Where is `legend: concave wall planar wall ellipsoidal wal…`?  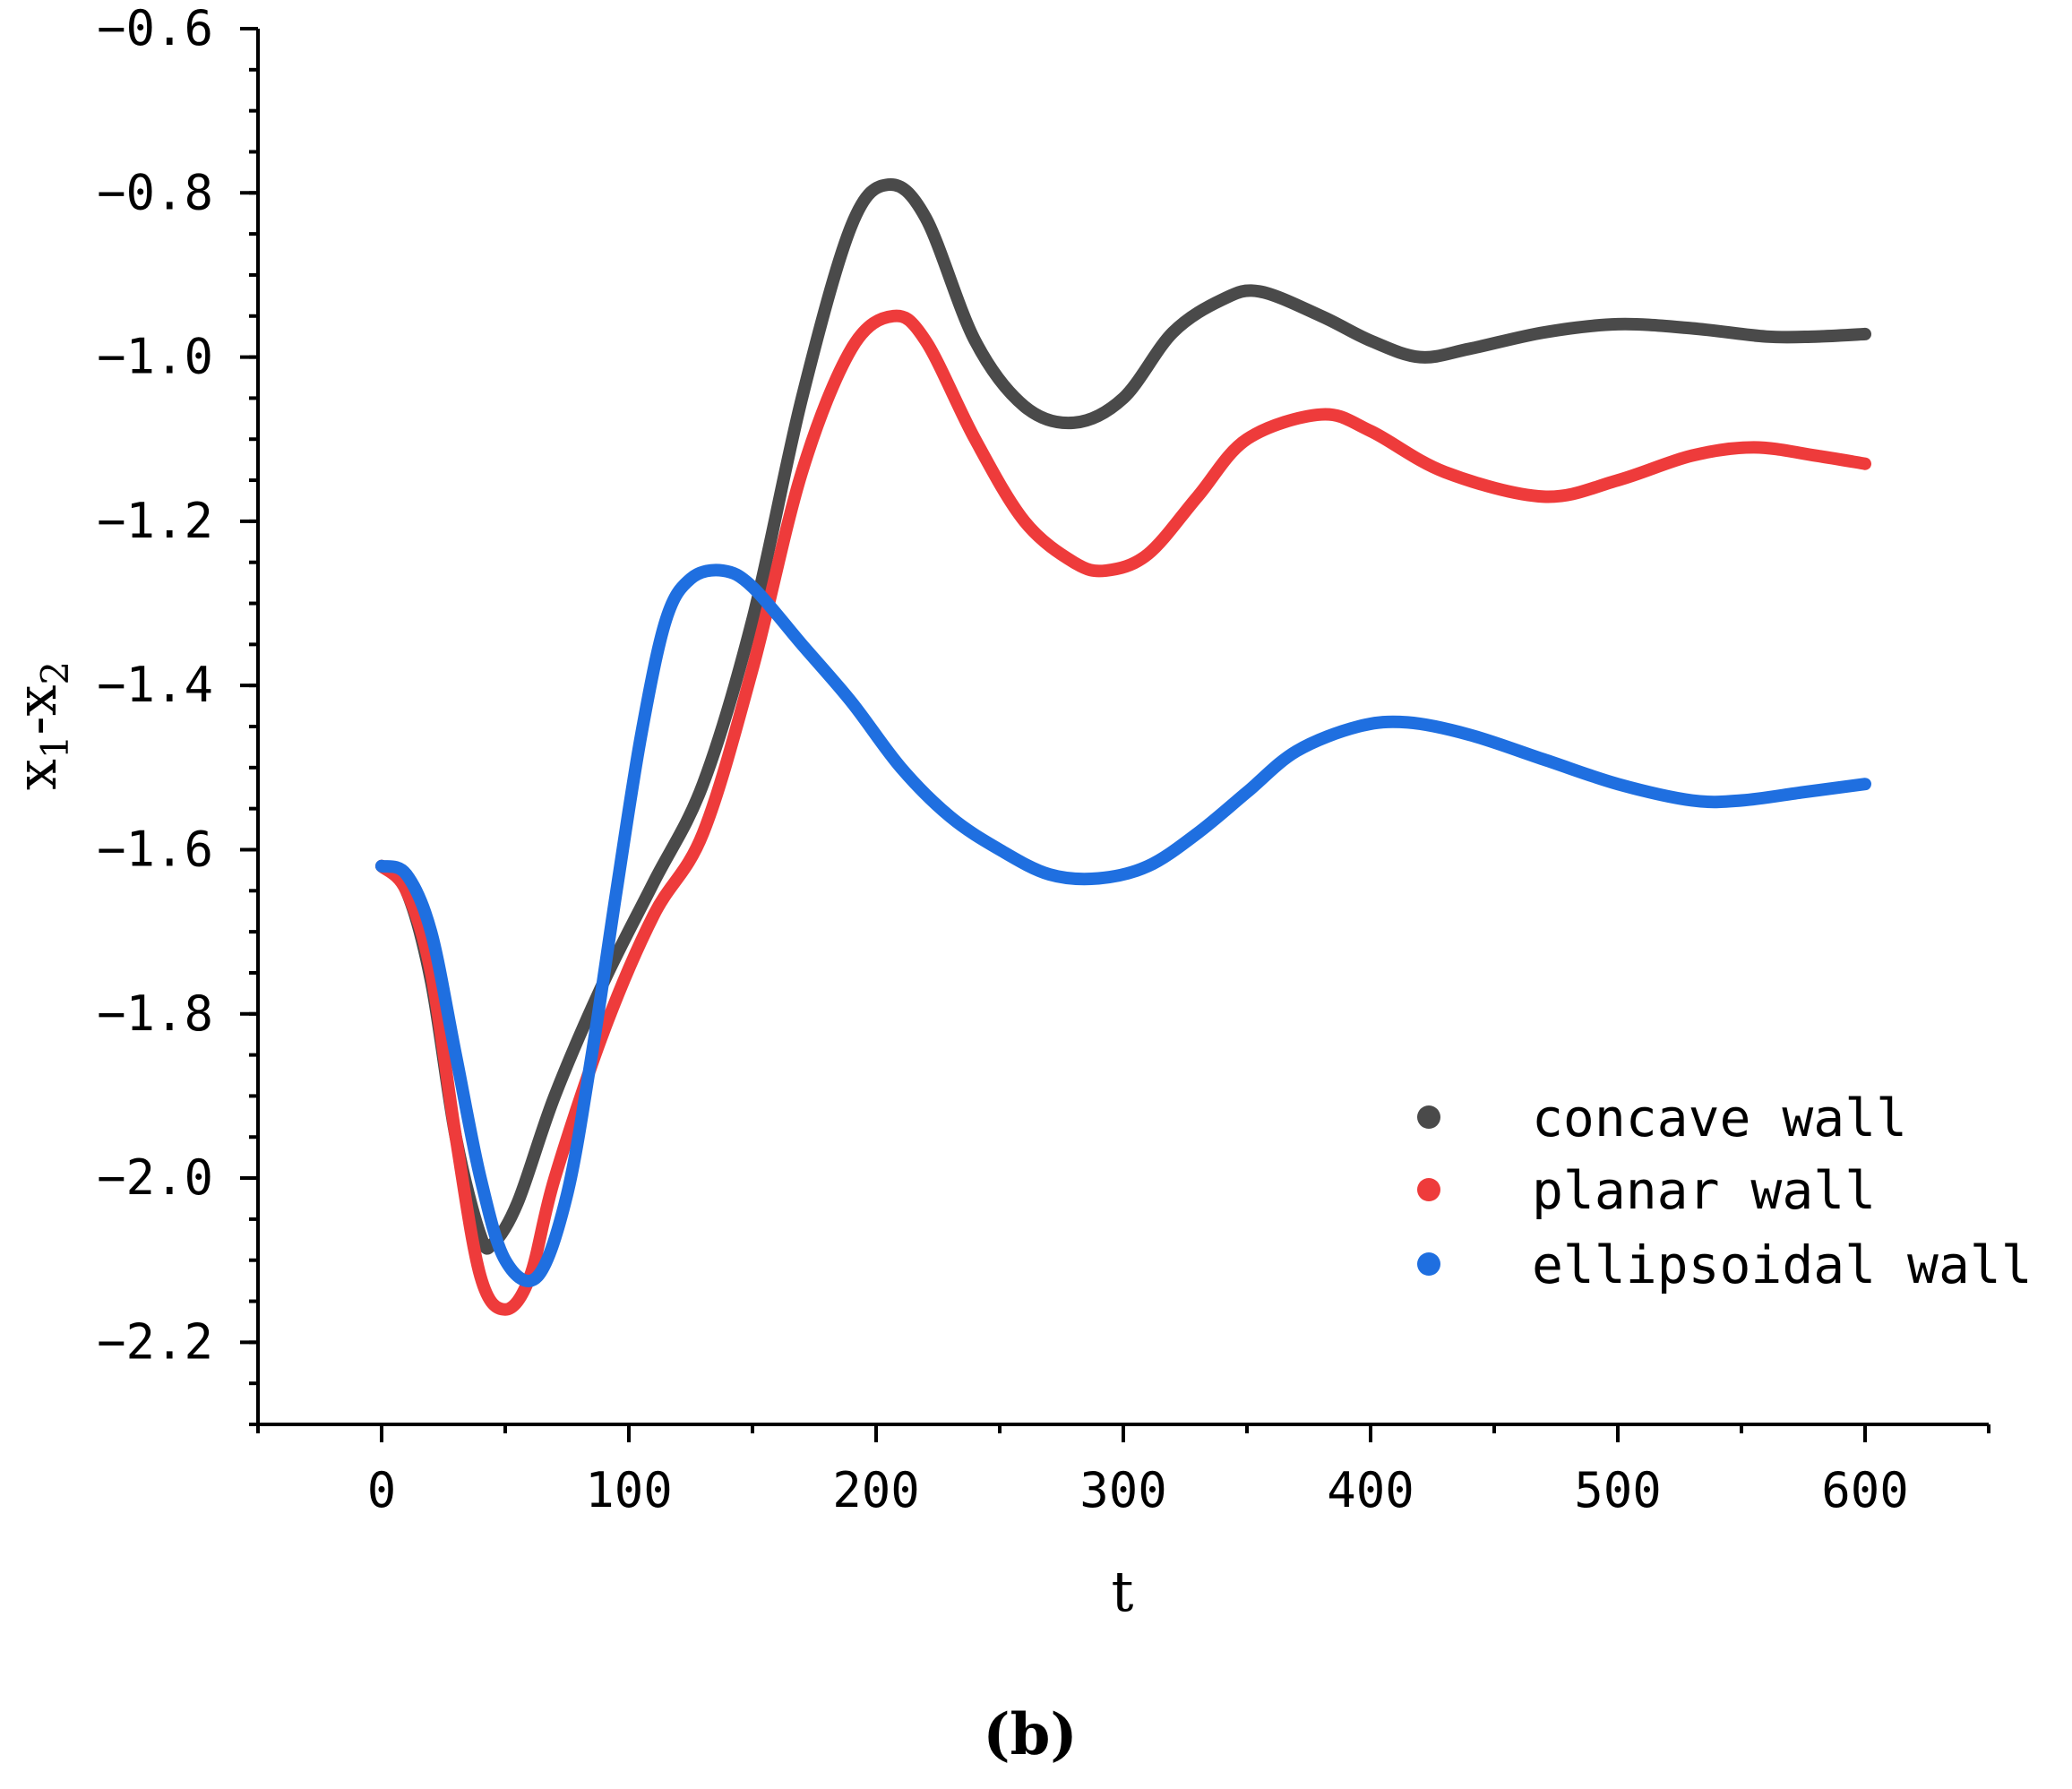
legend: concave wall planar wall ellipsoidal wal… is located at coordinates (1725, 1191).